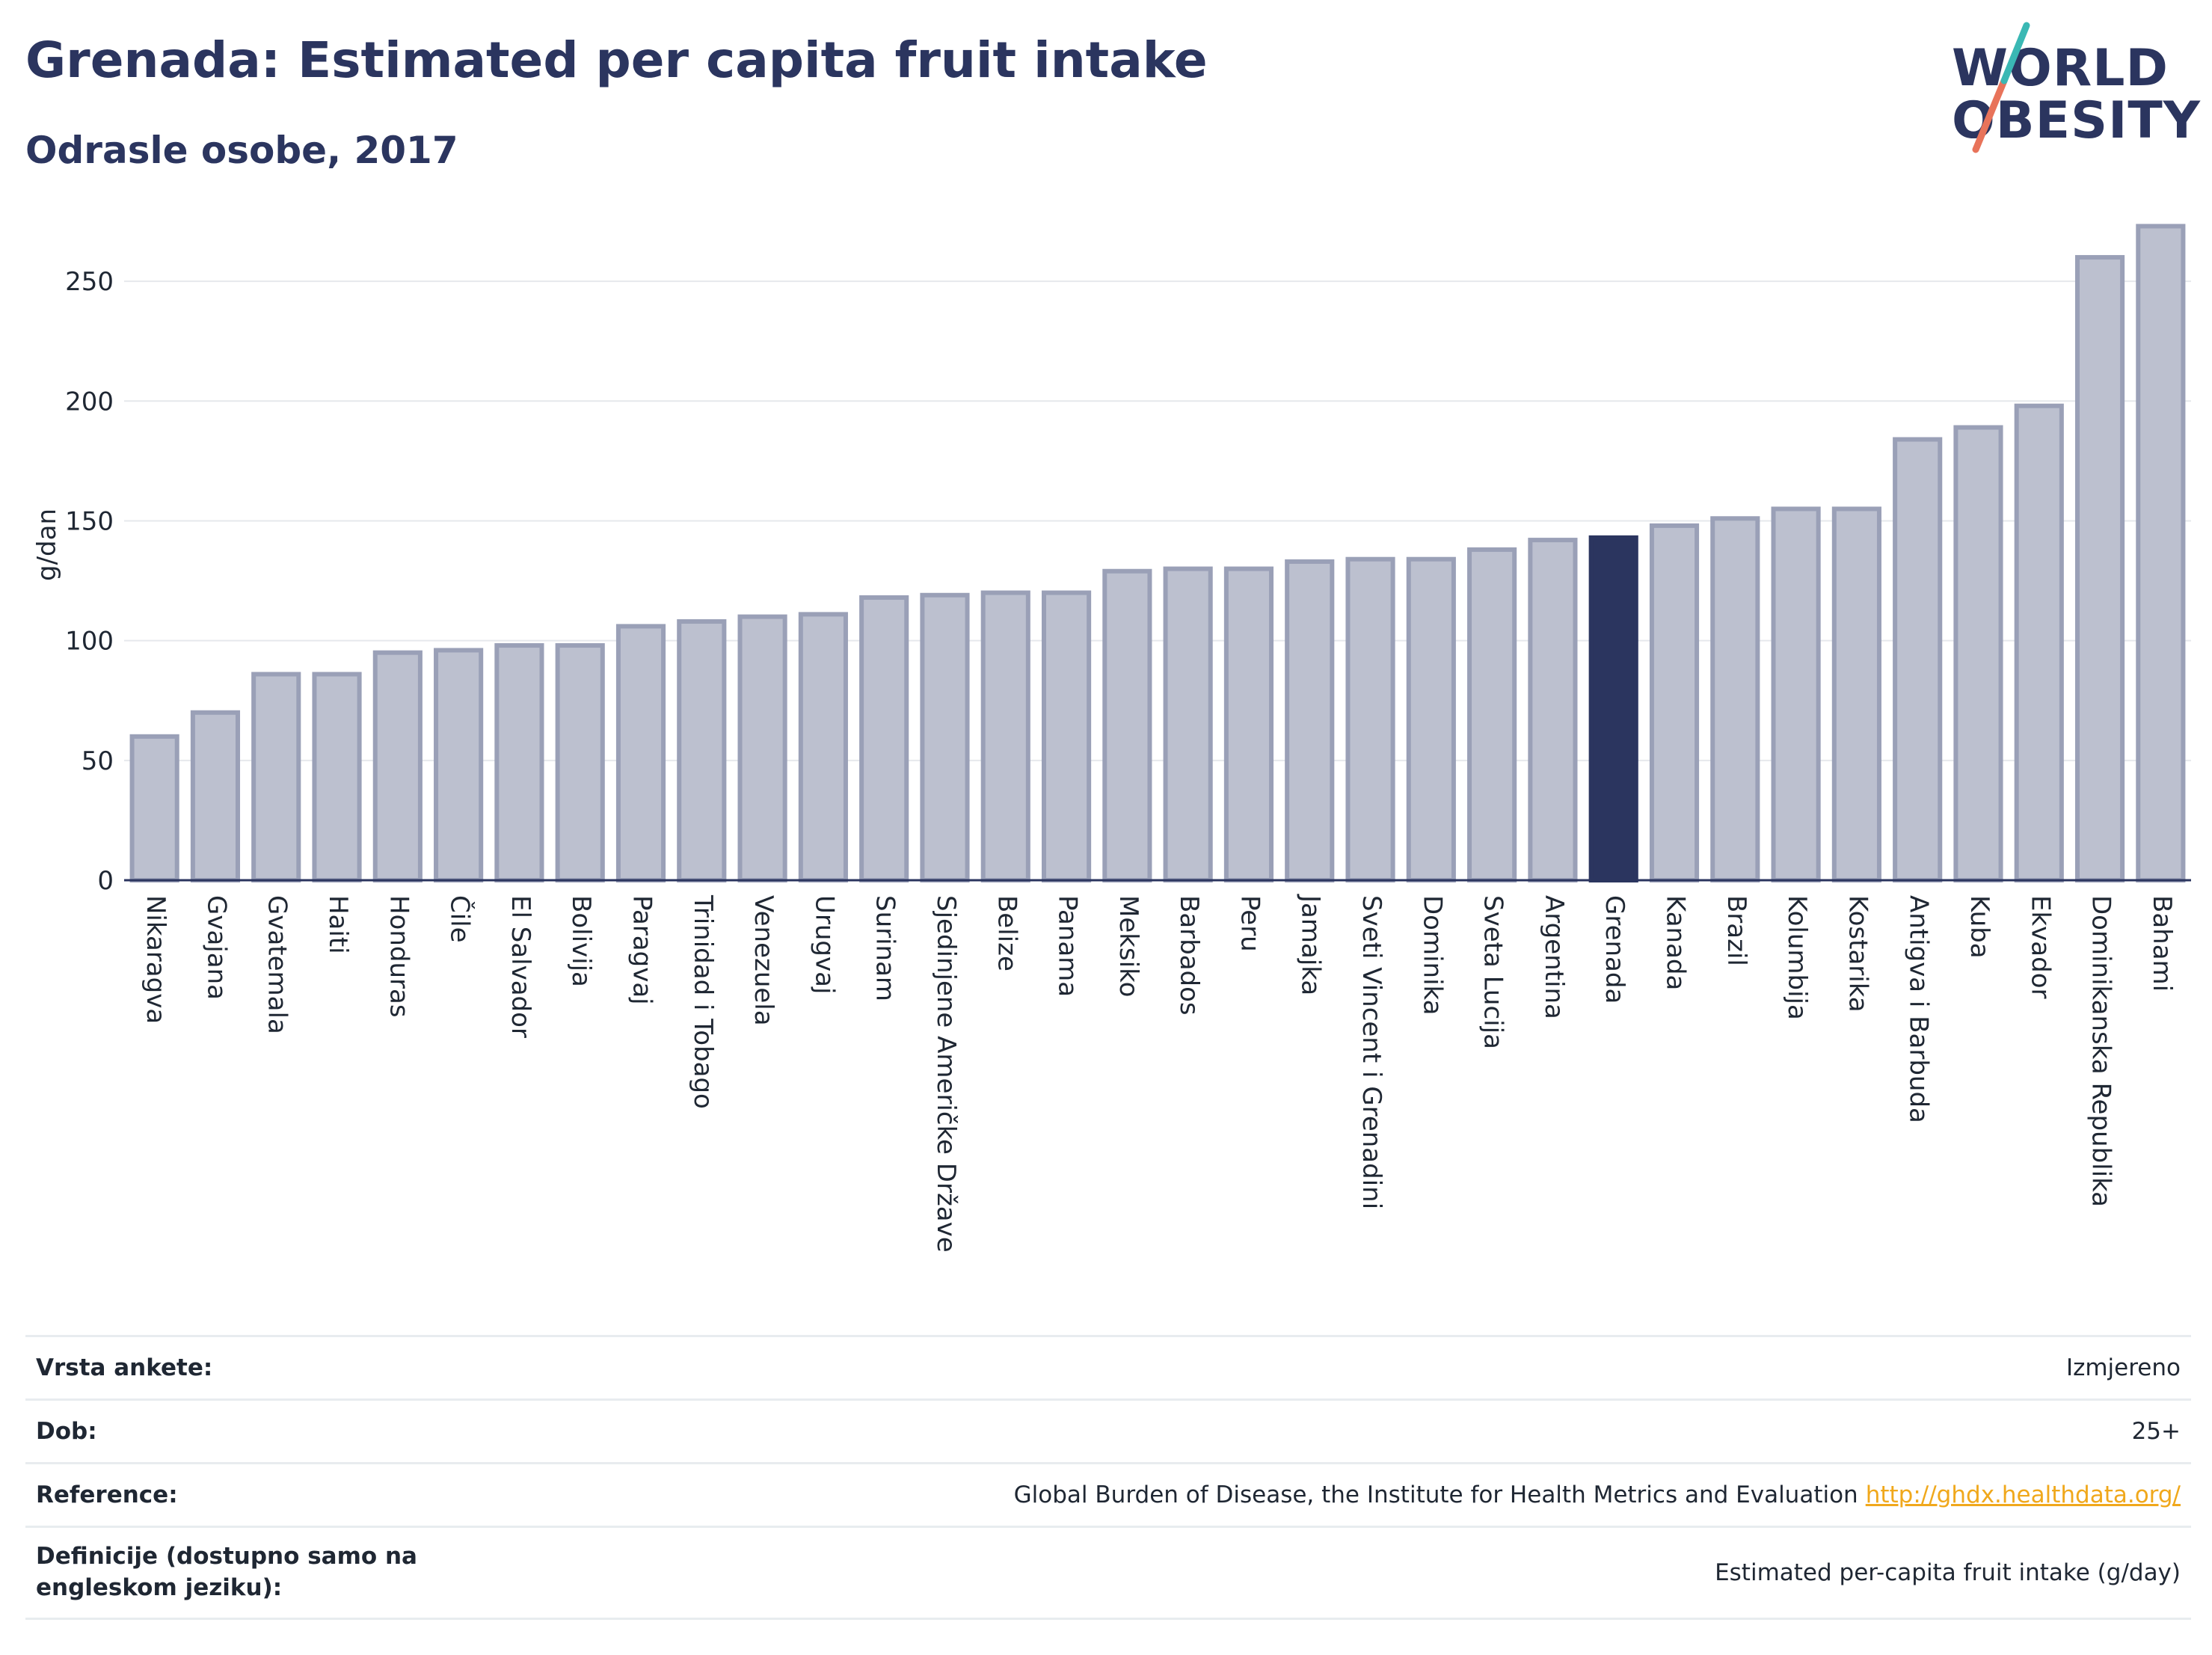 This screenshot has height=1655, width=2212. What do you see at coordinates (581, 941) in the screenshot?
I see `x-tick-label: Bolivija` at bounding box center [581, 941].